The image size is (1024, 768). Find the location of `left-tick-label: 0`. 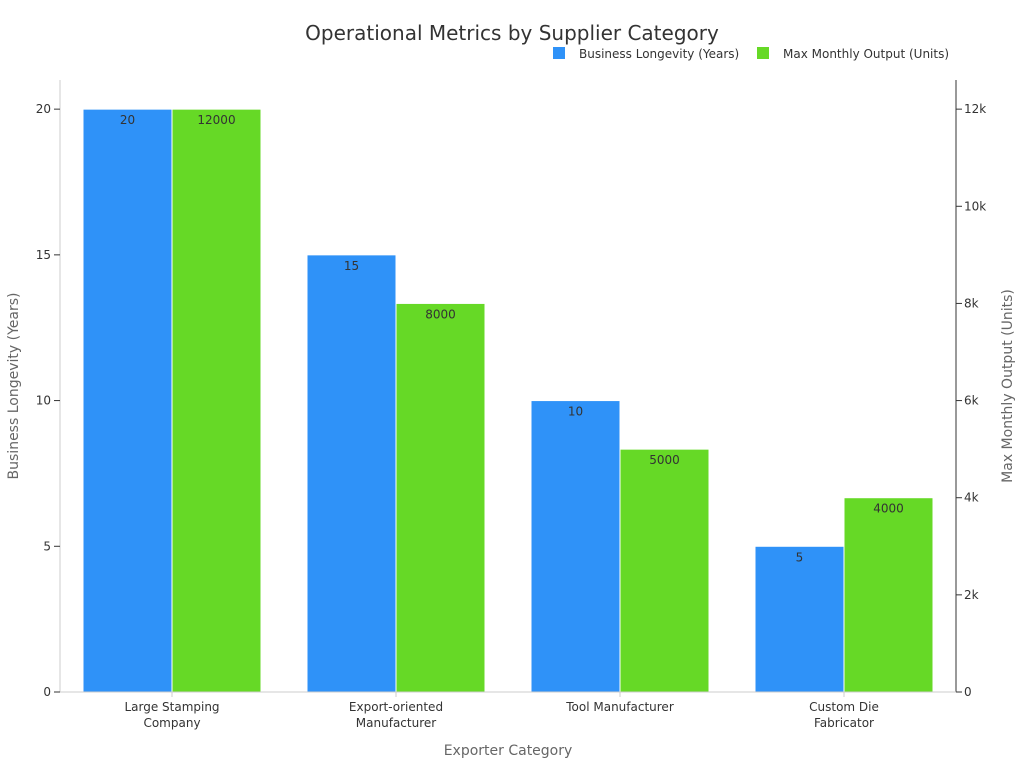

left-tick-label: 0 is located at coordinates (47, 692).